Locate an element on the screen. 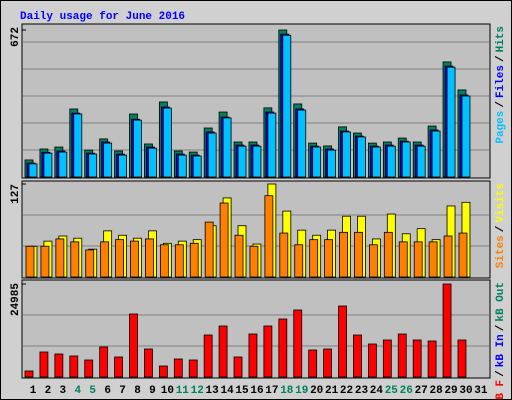 The height and width of the screenshot is (400, 512). y-tick-label: 672 is located at coordinates (16, 37).